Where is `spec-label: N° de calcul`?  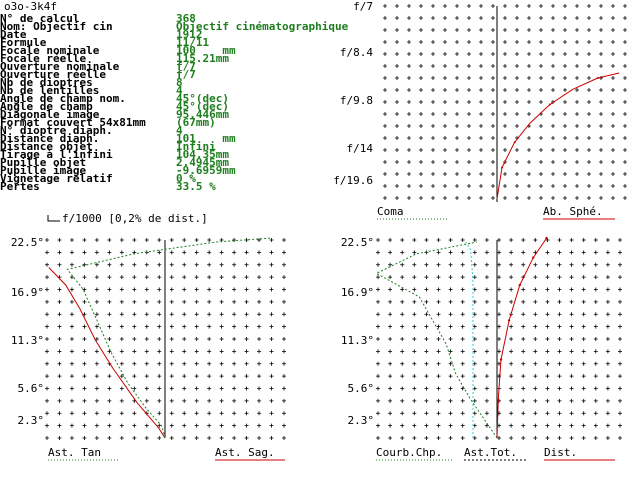
spec-label: N° de calcul is located at coordinates (40, 18).